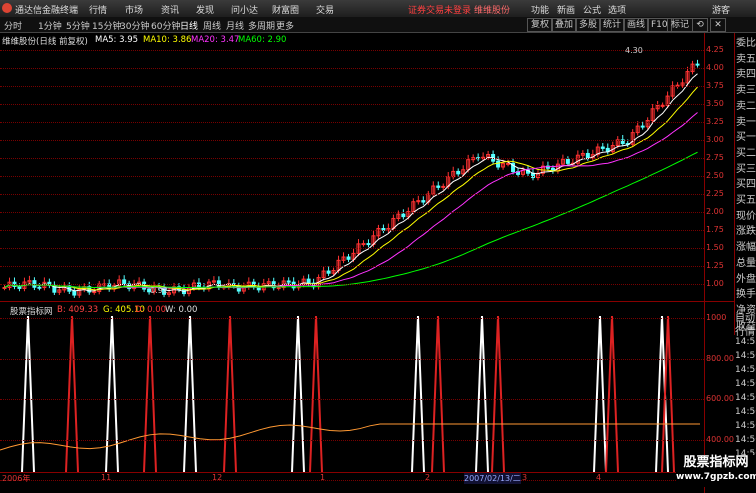  What do you see at coordinates (746, 295) in the screenshot?
I see `quote-row-label: 换手` at bounding box center [746, 295].